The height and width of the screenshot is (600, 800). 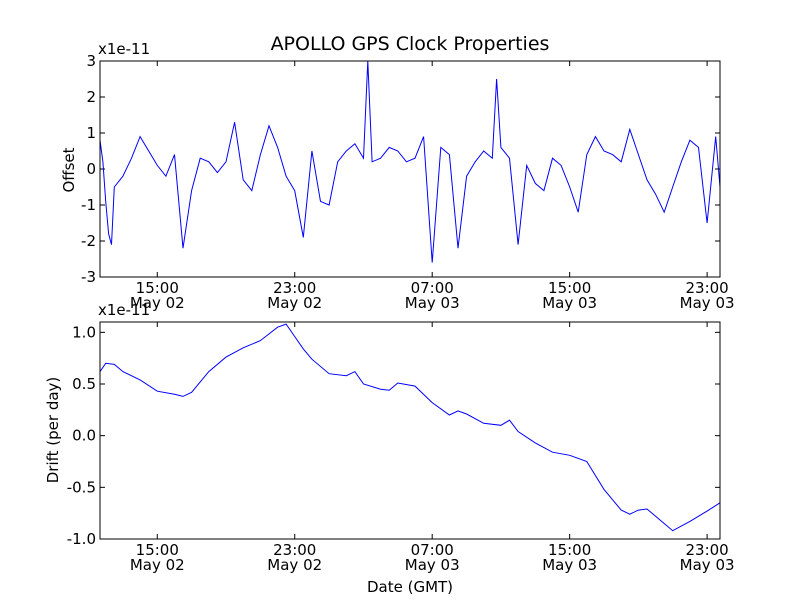 What do you see at coordinates (432, 550) in the screenshot?
I see `drift-x-tick-time: 07:00` at bounding box center [432, 550].